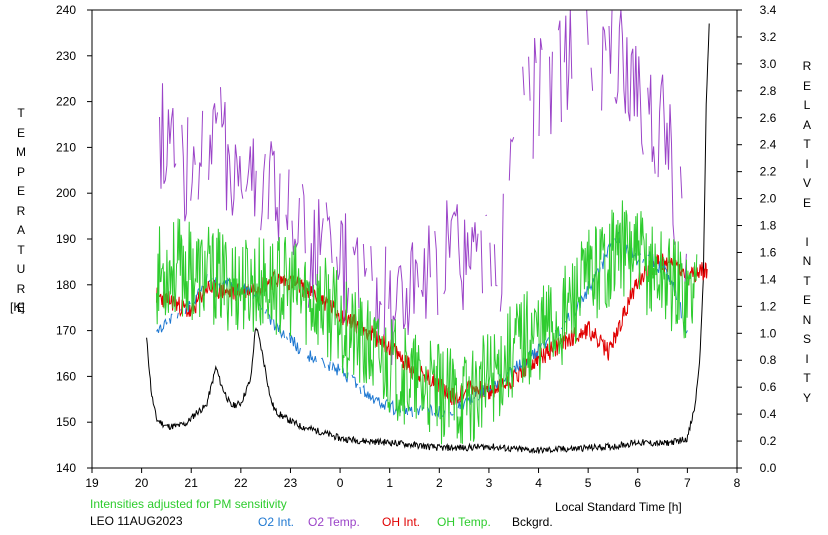  Describe the element at coordinates (340, 483) in the screenshot. I see `x-tick-label: 0` at that location.